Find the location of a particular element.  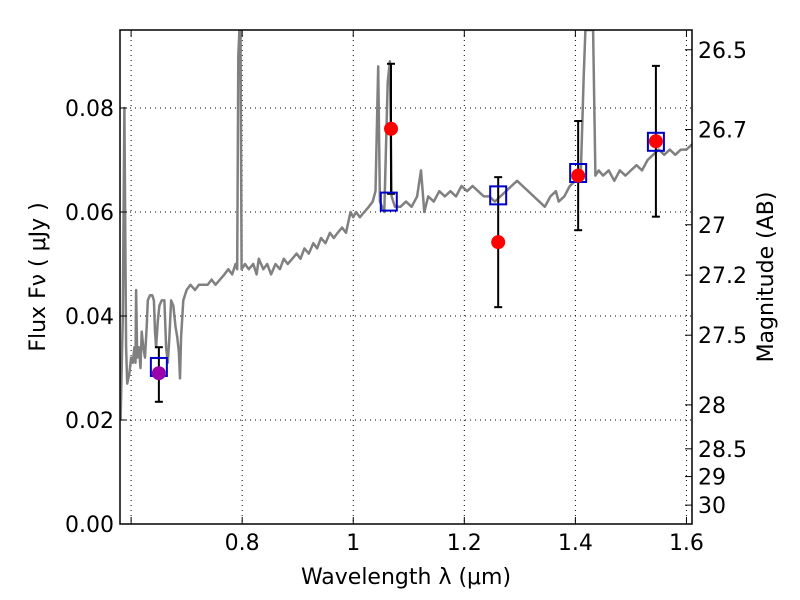

mag-tick-label: 27.5 is located at coordinates (722, 336).